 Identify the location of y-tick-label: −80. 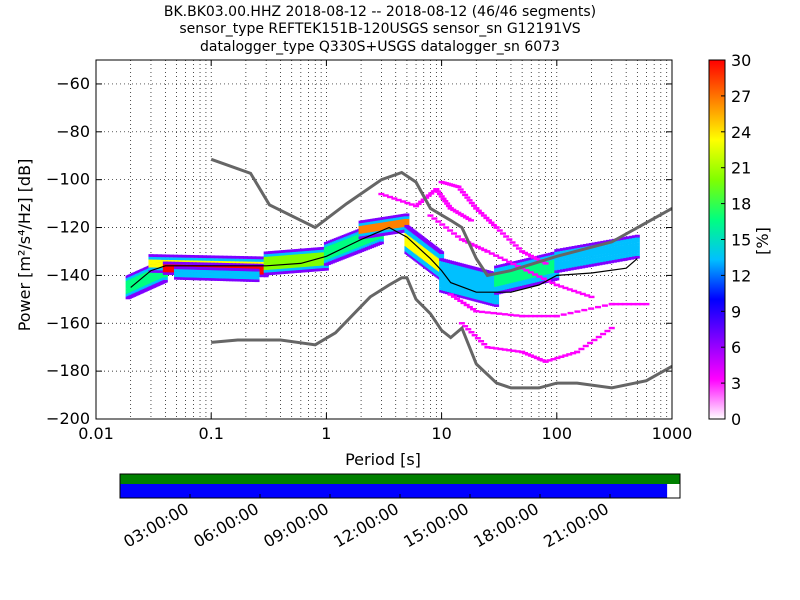
(73, 131).